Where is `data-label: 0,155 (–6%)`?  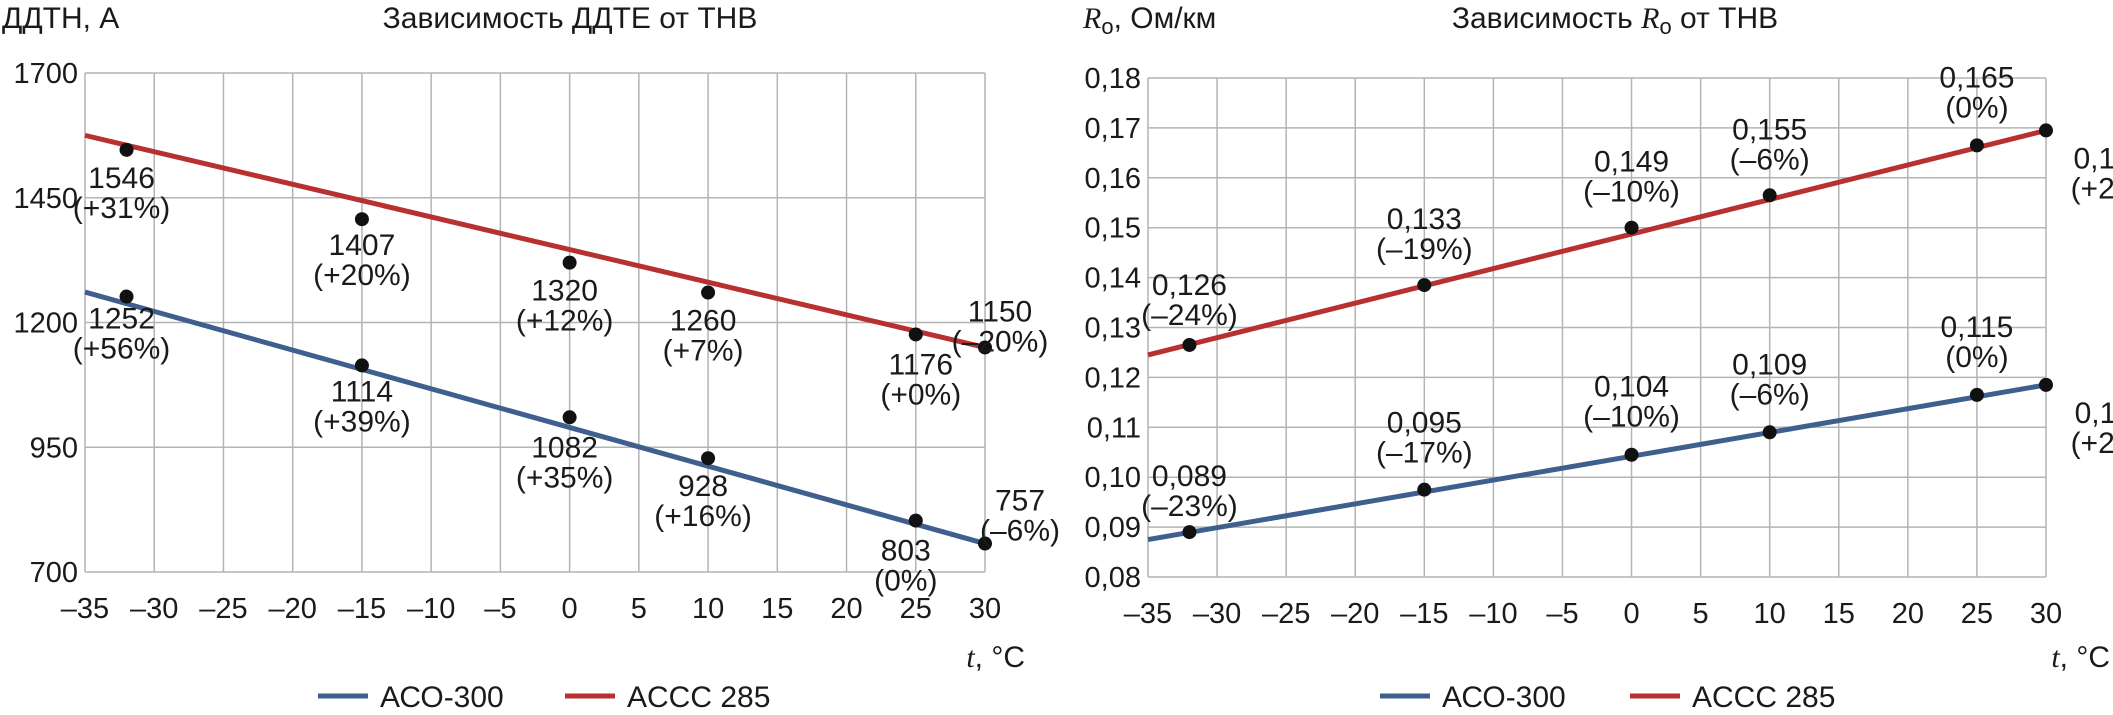 data-label: 0,155 (–6%) is located at coordinates (1770, 144).